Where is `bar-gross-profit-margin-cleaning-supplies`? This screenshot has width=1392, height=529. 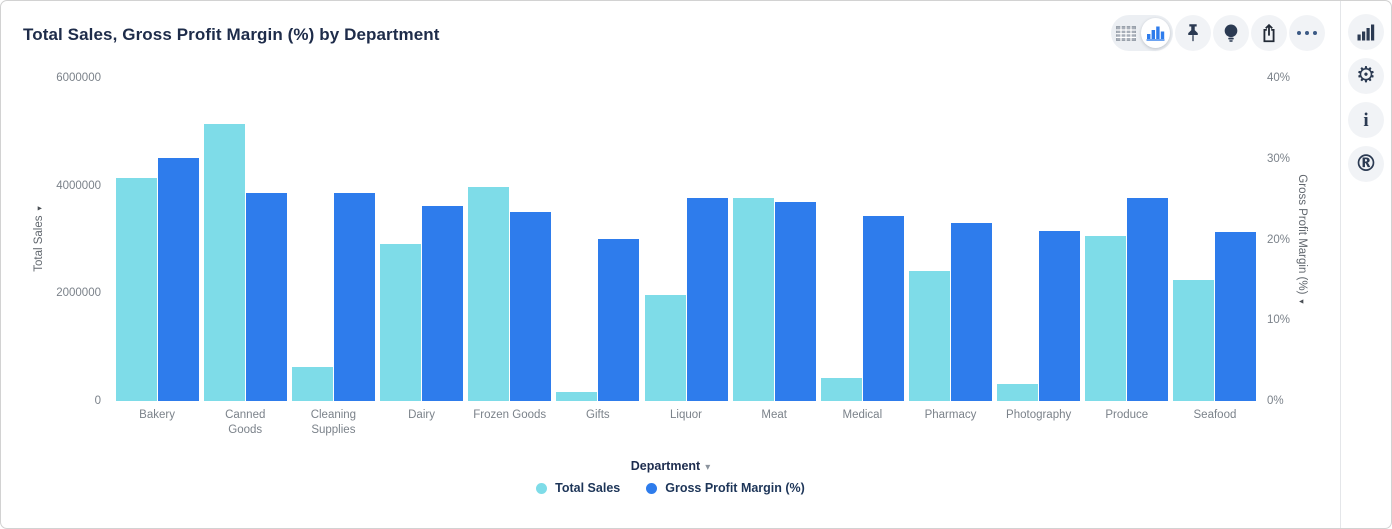 bar-gross-profit-margin-cleaning-supplies is located at coordinates (354, 297).